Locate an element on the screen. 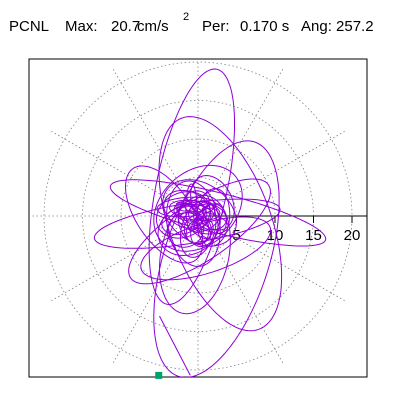 The width and height of the screenshot is (400, 400). angle-readout: Ang: 257.2 is located at coordinates (337, 26).